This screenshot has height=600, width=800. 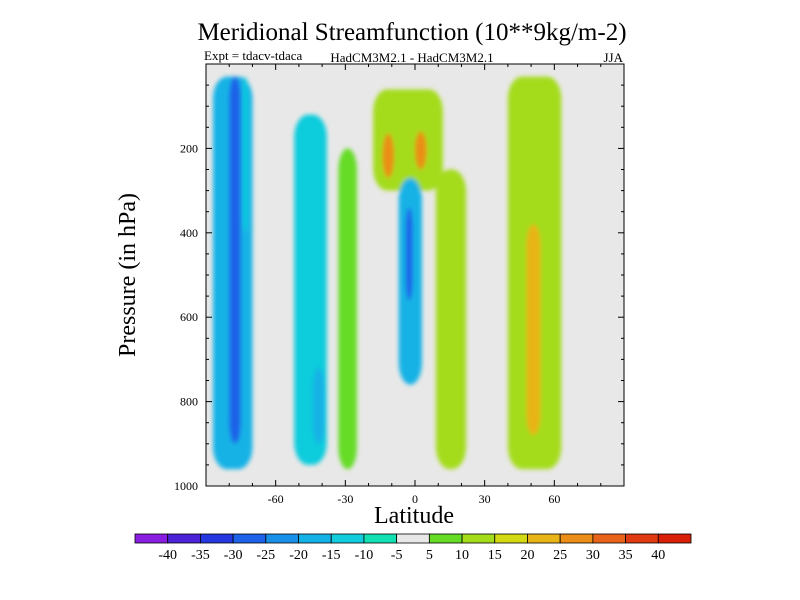 I want to click on colorbar-label: 10, so click(x=462, y=555).